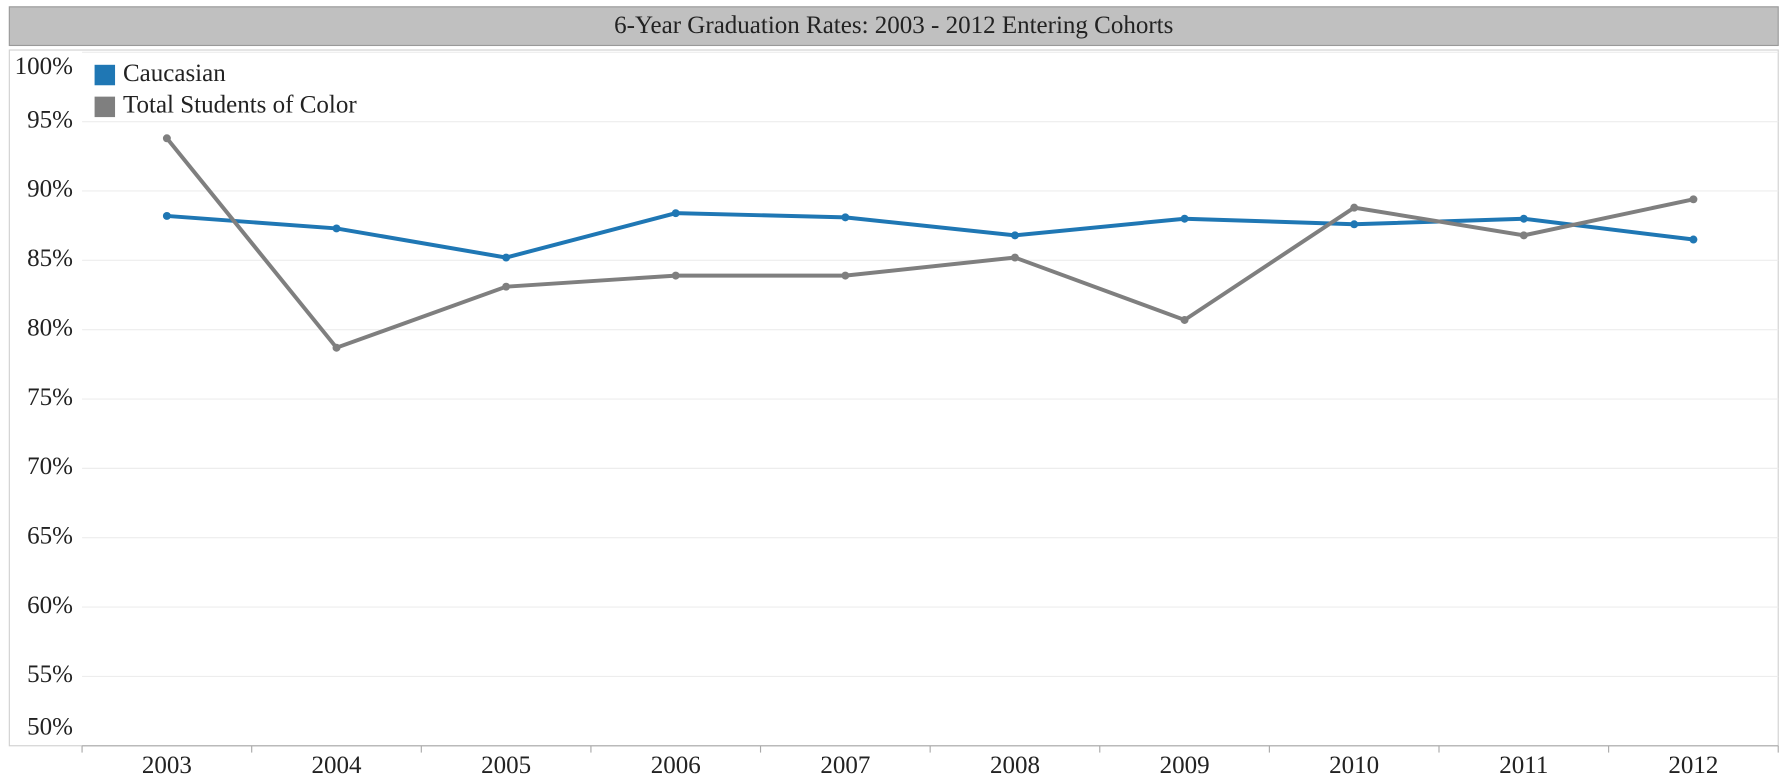 This screenshot has width=1783, height=781. What do you see at coordinates (50, 535) in the screenshot?
I see `y-tick-label: 65%` at bounding box center [50, 535].